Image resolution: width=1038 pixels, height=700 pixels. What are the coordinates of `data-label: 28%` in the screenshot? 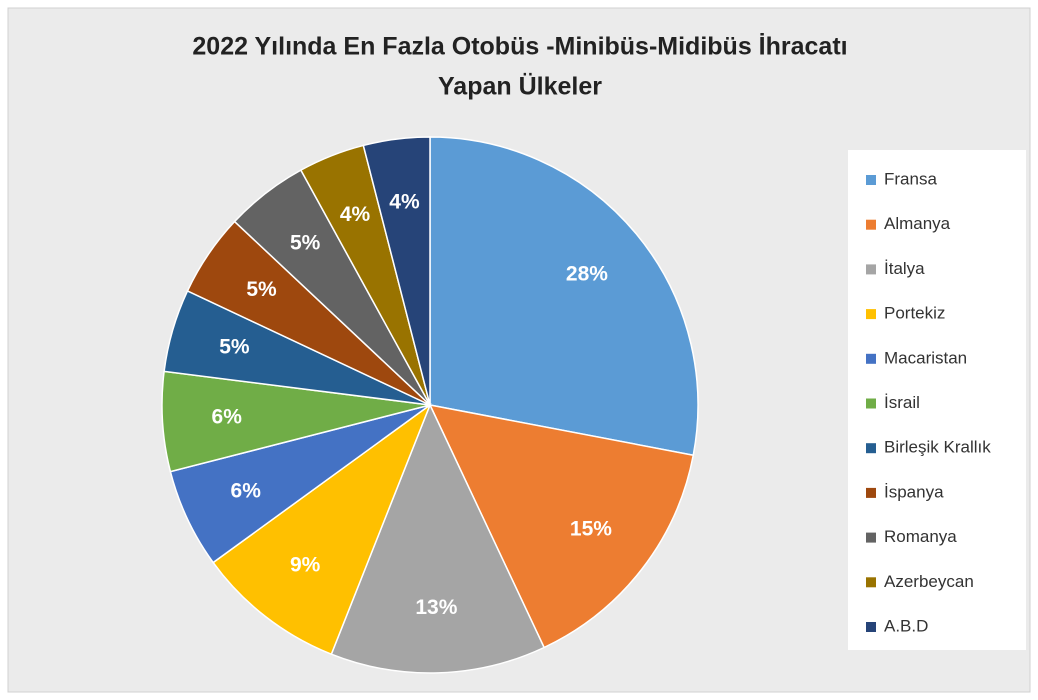 It's located at (587, 274).